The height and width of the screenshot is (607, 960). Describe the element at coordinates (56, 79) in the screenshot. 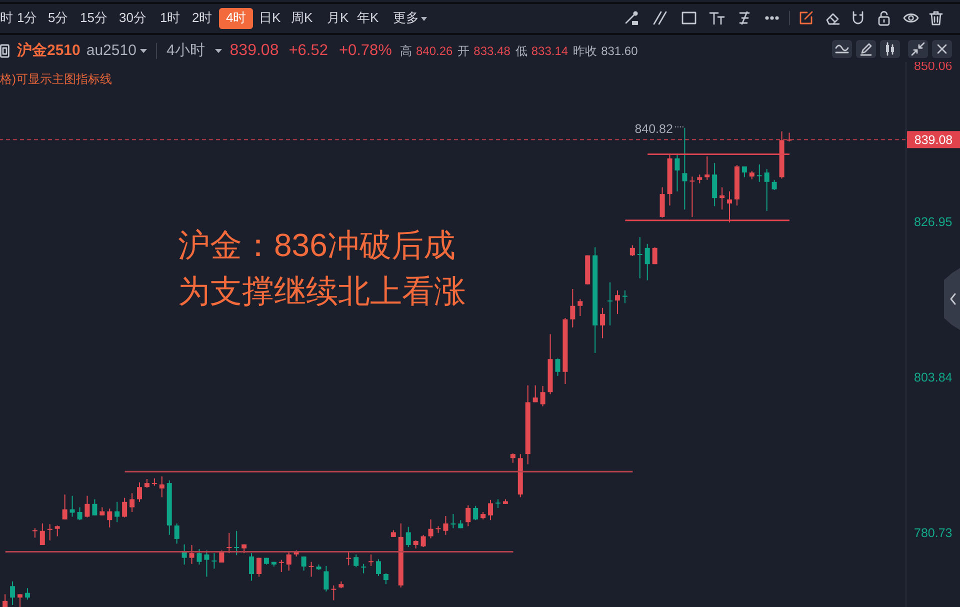

I see `annotation: 格)可显示主图指标线` at that location.